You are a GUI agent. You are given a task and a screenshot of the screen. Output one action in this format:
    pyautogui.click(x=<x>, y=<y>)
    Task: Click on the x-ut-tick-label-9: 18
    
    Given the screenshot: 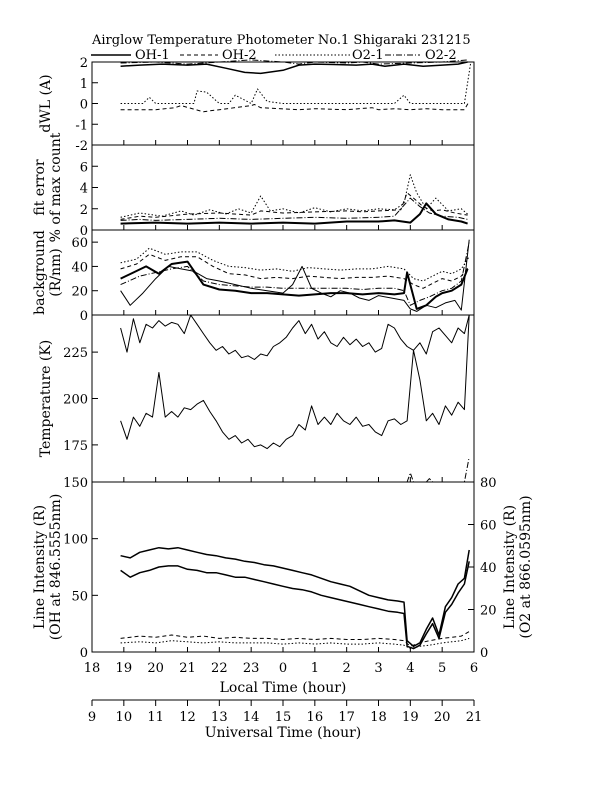 What is the action you would take?
    pyautogui.click(x=378, y=717)
    